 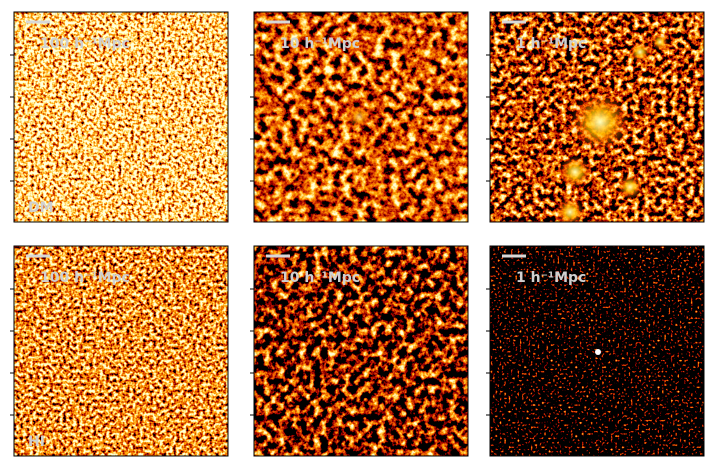 I want to click on field-label: DM, so click(x=41, y=208).